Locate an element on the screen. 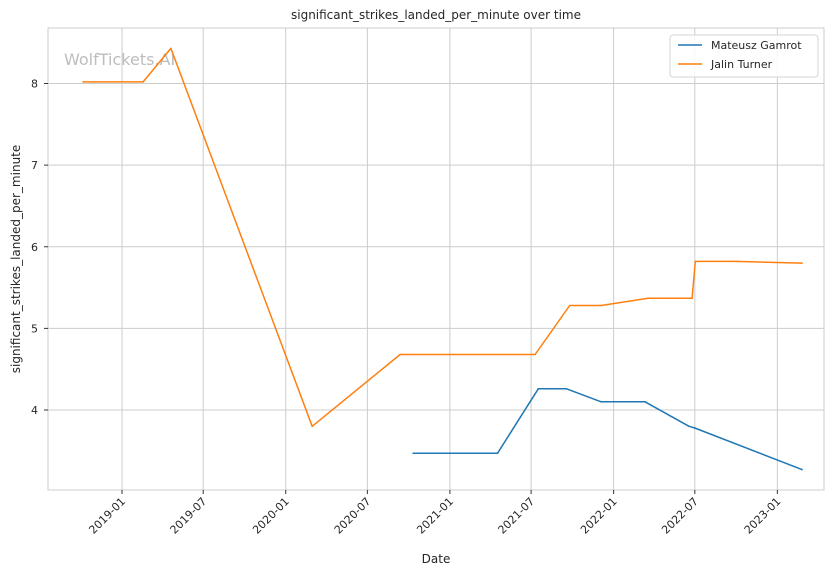  y-tick-label: 8 is located at coordinates (34, 84).